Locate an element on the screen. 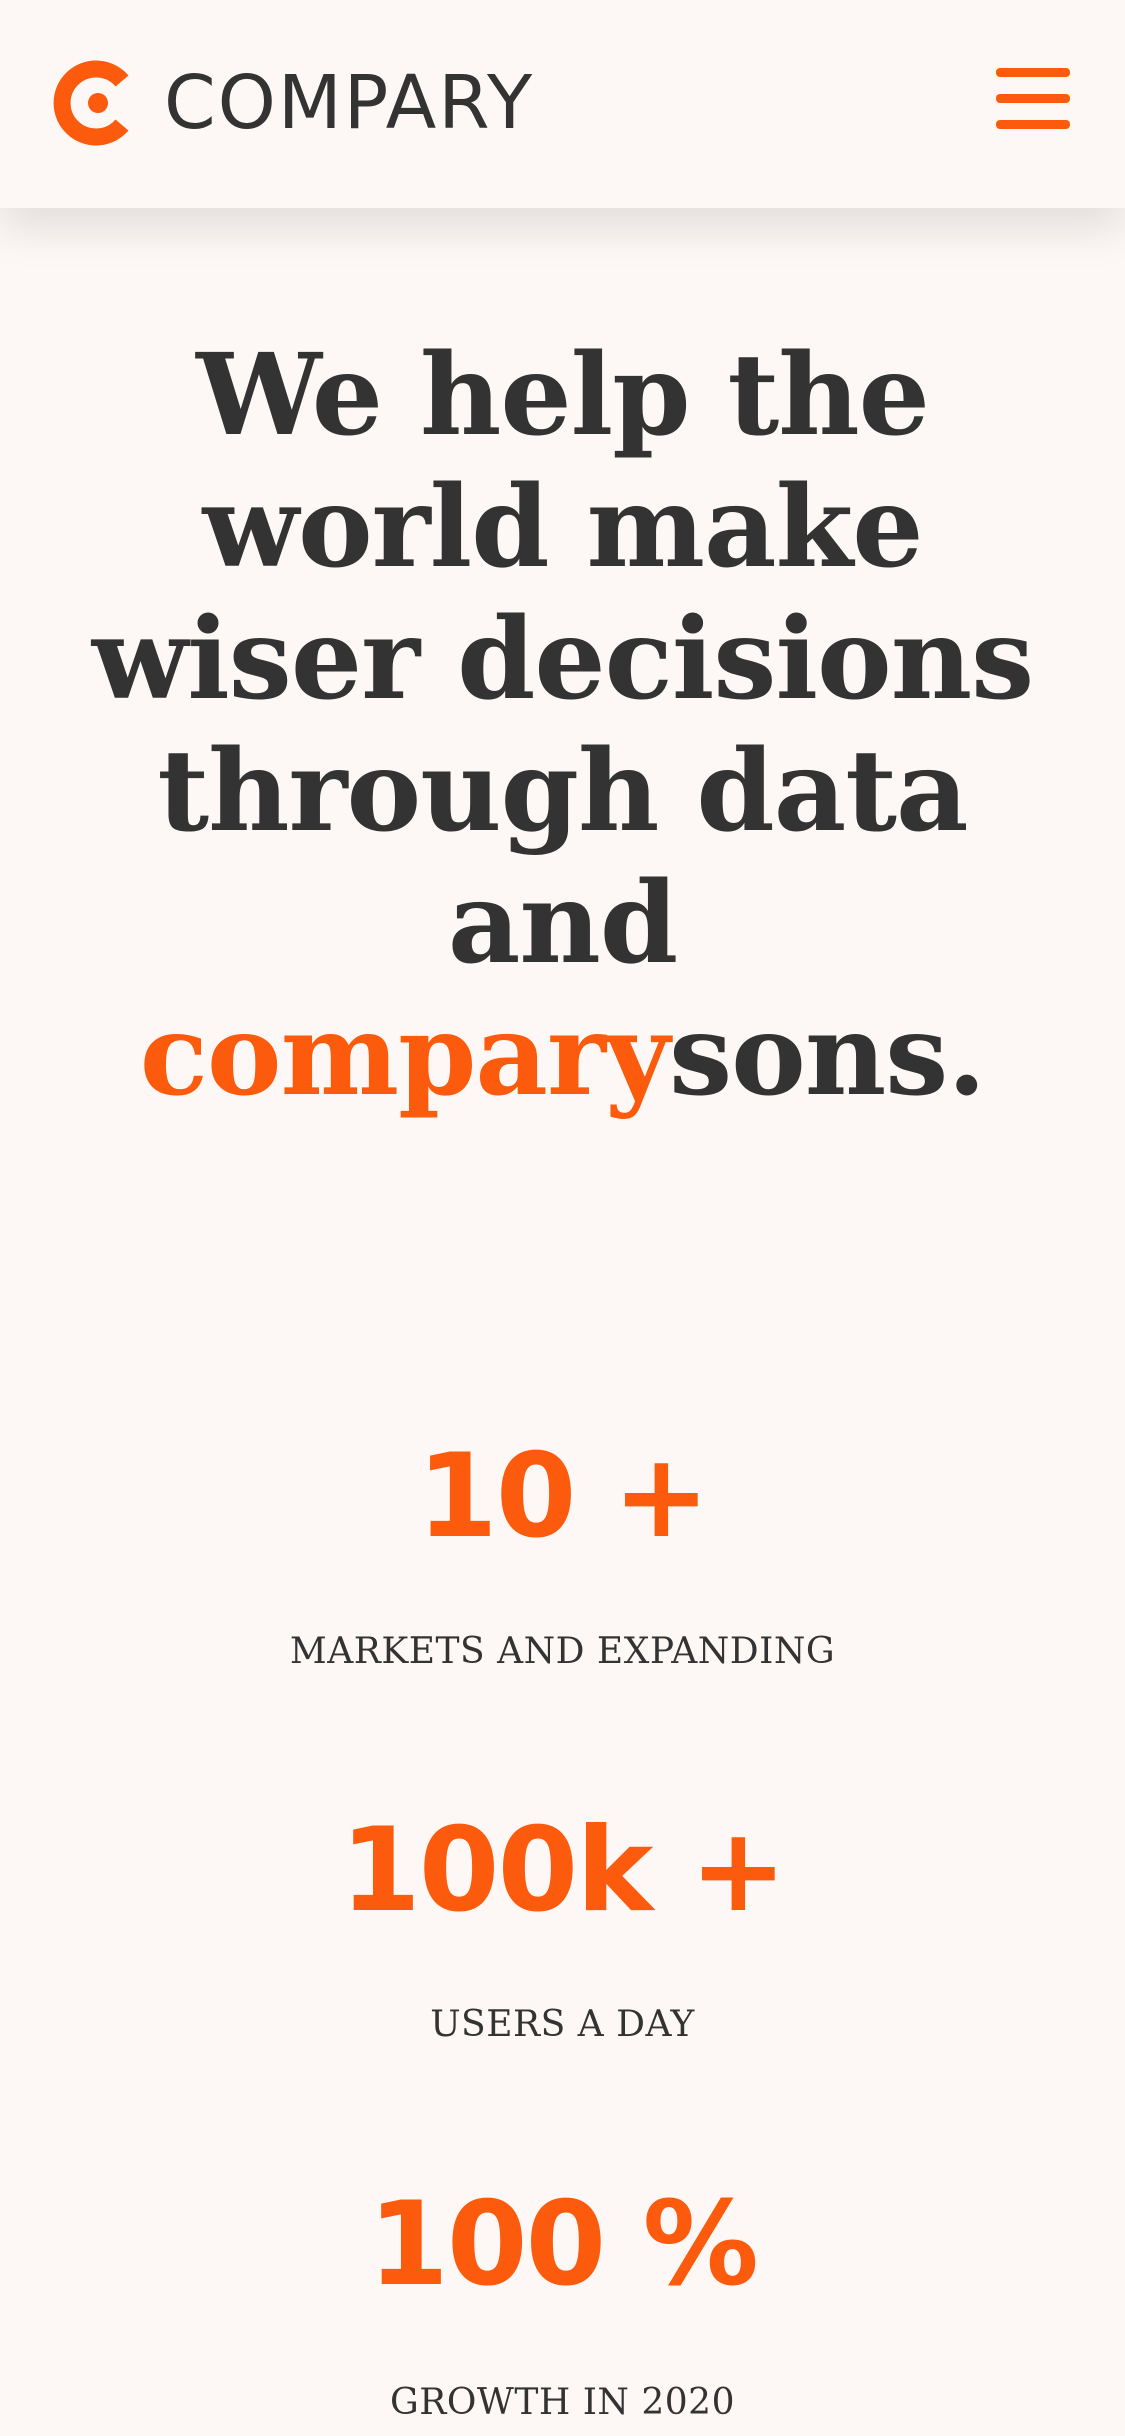 The image size is (1125, 2436). stat-growth-value: 100 % is located at coordinates (563, 2244).